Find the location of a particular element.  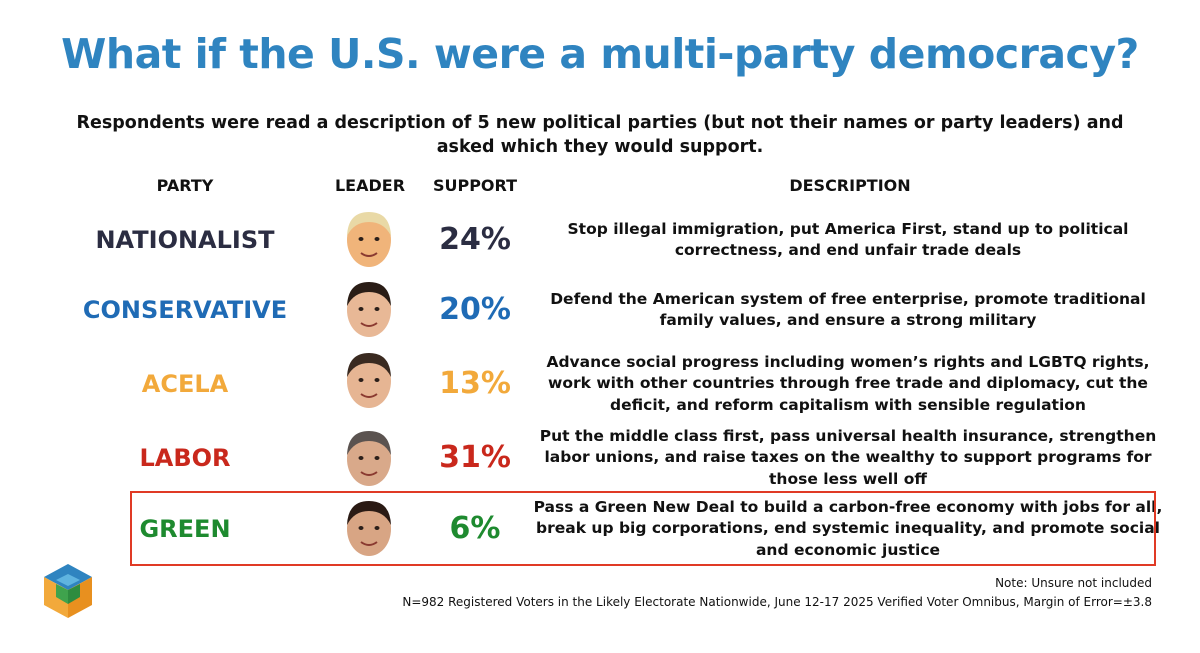

support-value: 24% is located at coordinates (475, 239).